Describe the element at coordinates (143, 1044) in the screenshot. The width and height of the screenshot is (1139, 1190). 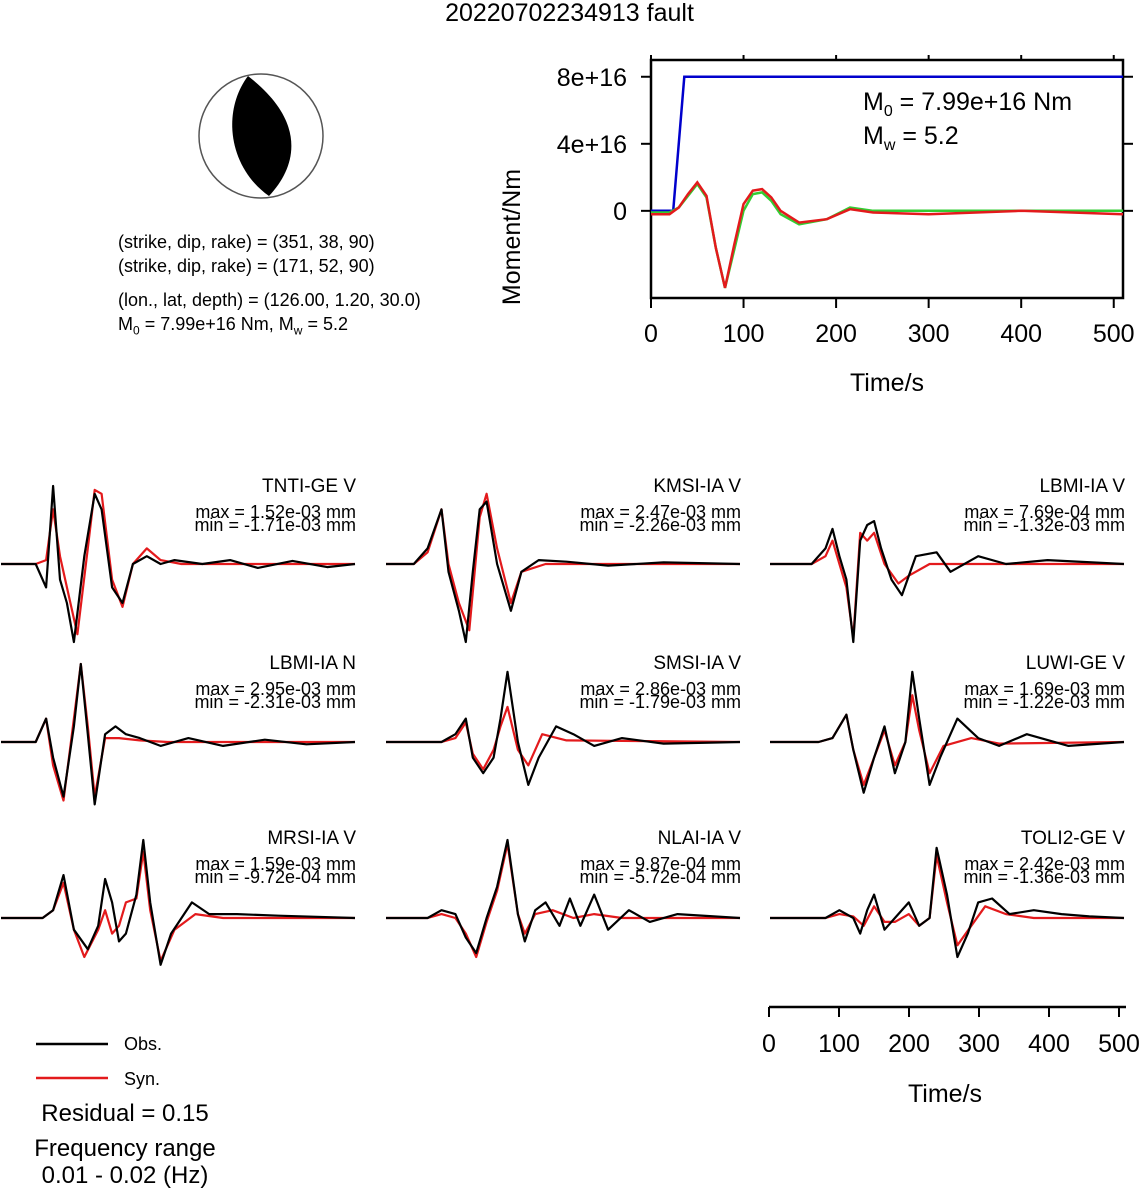
I see `legend-obs-label: Obs.` at that location.